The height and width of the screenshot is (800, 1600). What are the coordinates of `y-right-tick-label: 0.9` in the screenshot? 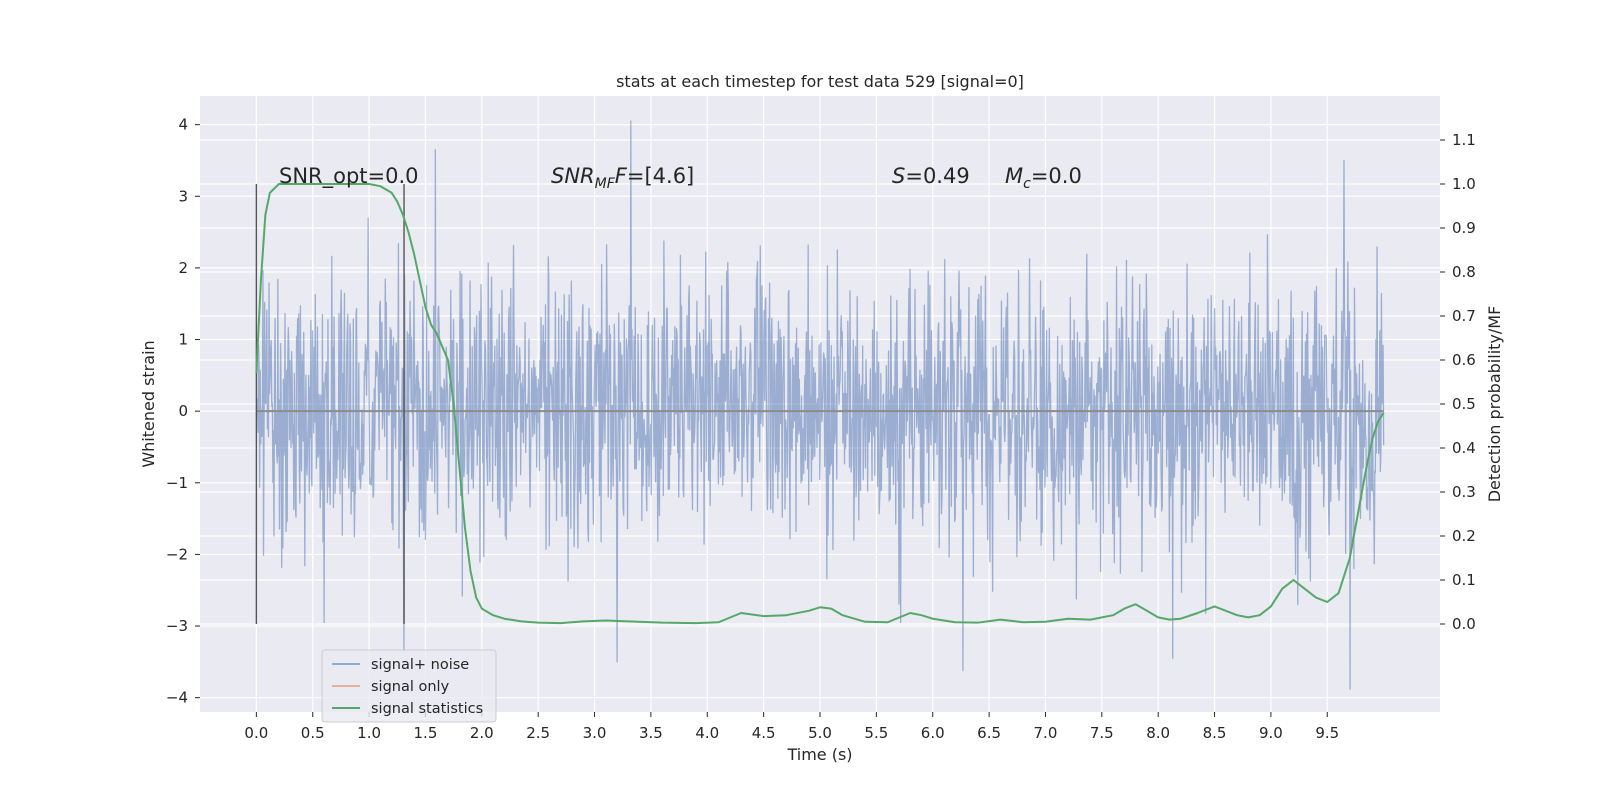 It's located at (1464, 228).